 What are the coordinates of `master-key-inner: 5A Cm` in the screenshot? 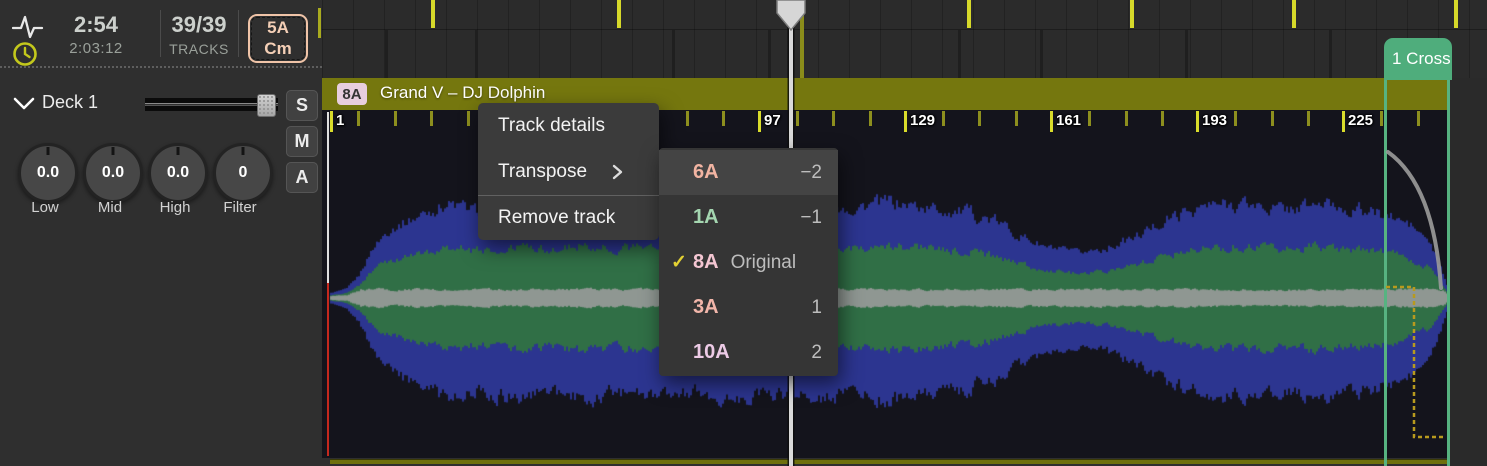 It's located at (278, 38).